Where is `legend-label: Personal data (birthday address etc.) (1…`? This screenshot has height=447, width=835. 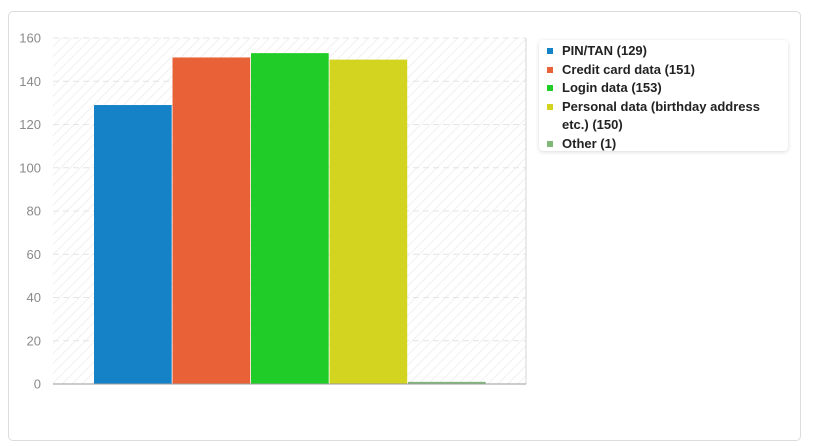
legend-label: Personal data (birthday address etc.) (1… is located at coordinates (661, 115).